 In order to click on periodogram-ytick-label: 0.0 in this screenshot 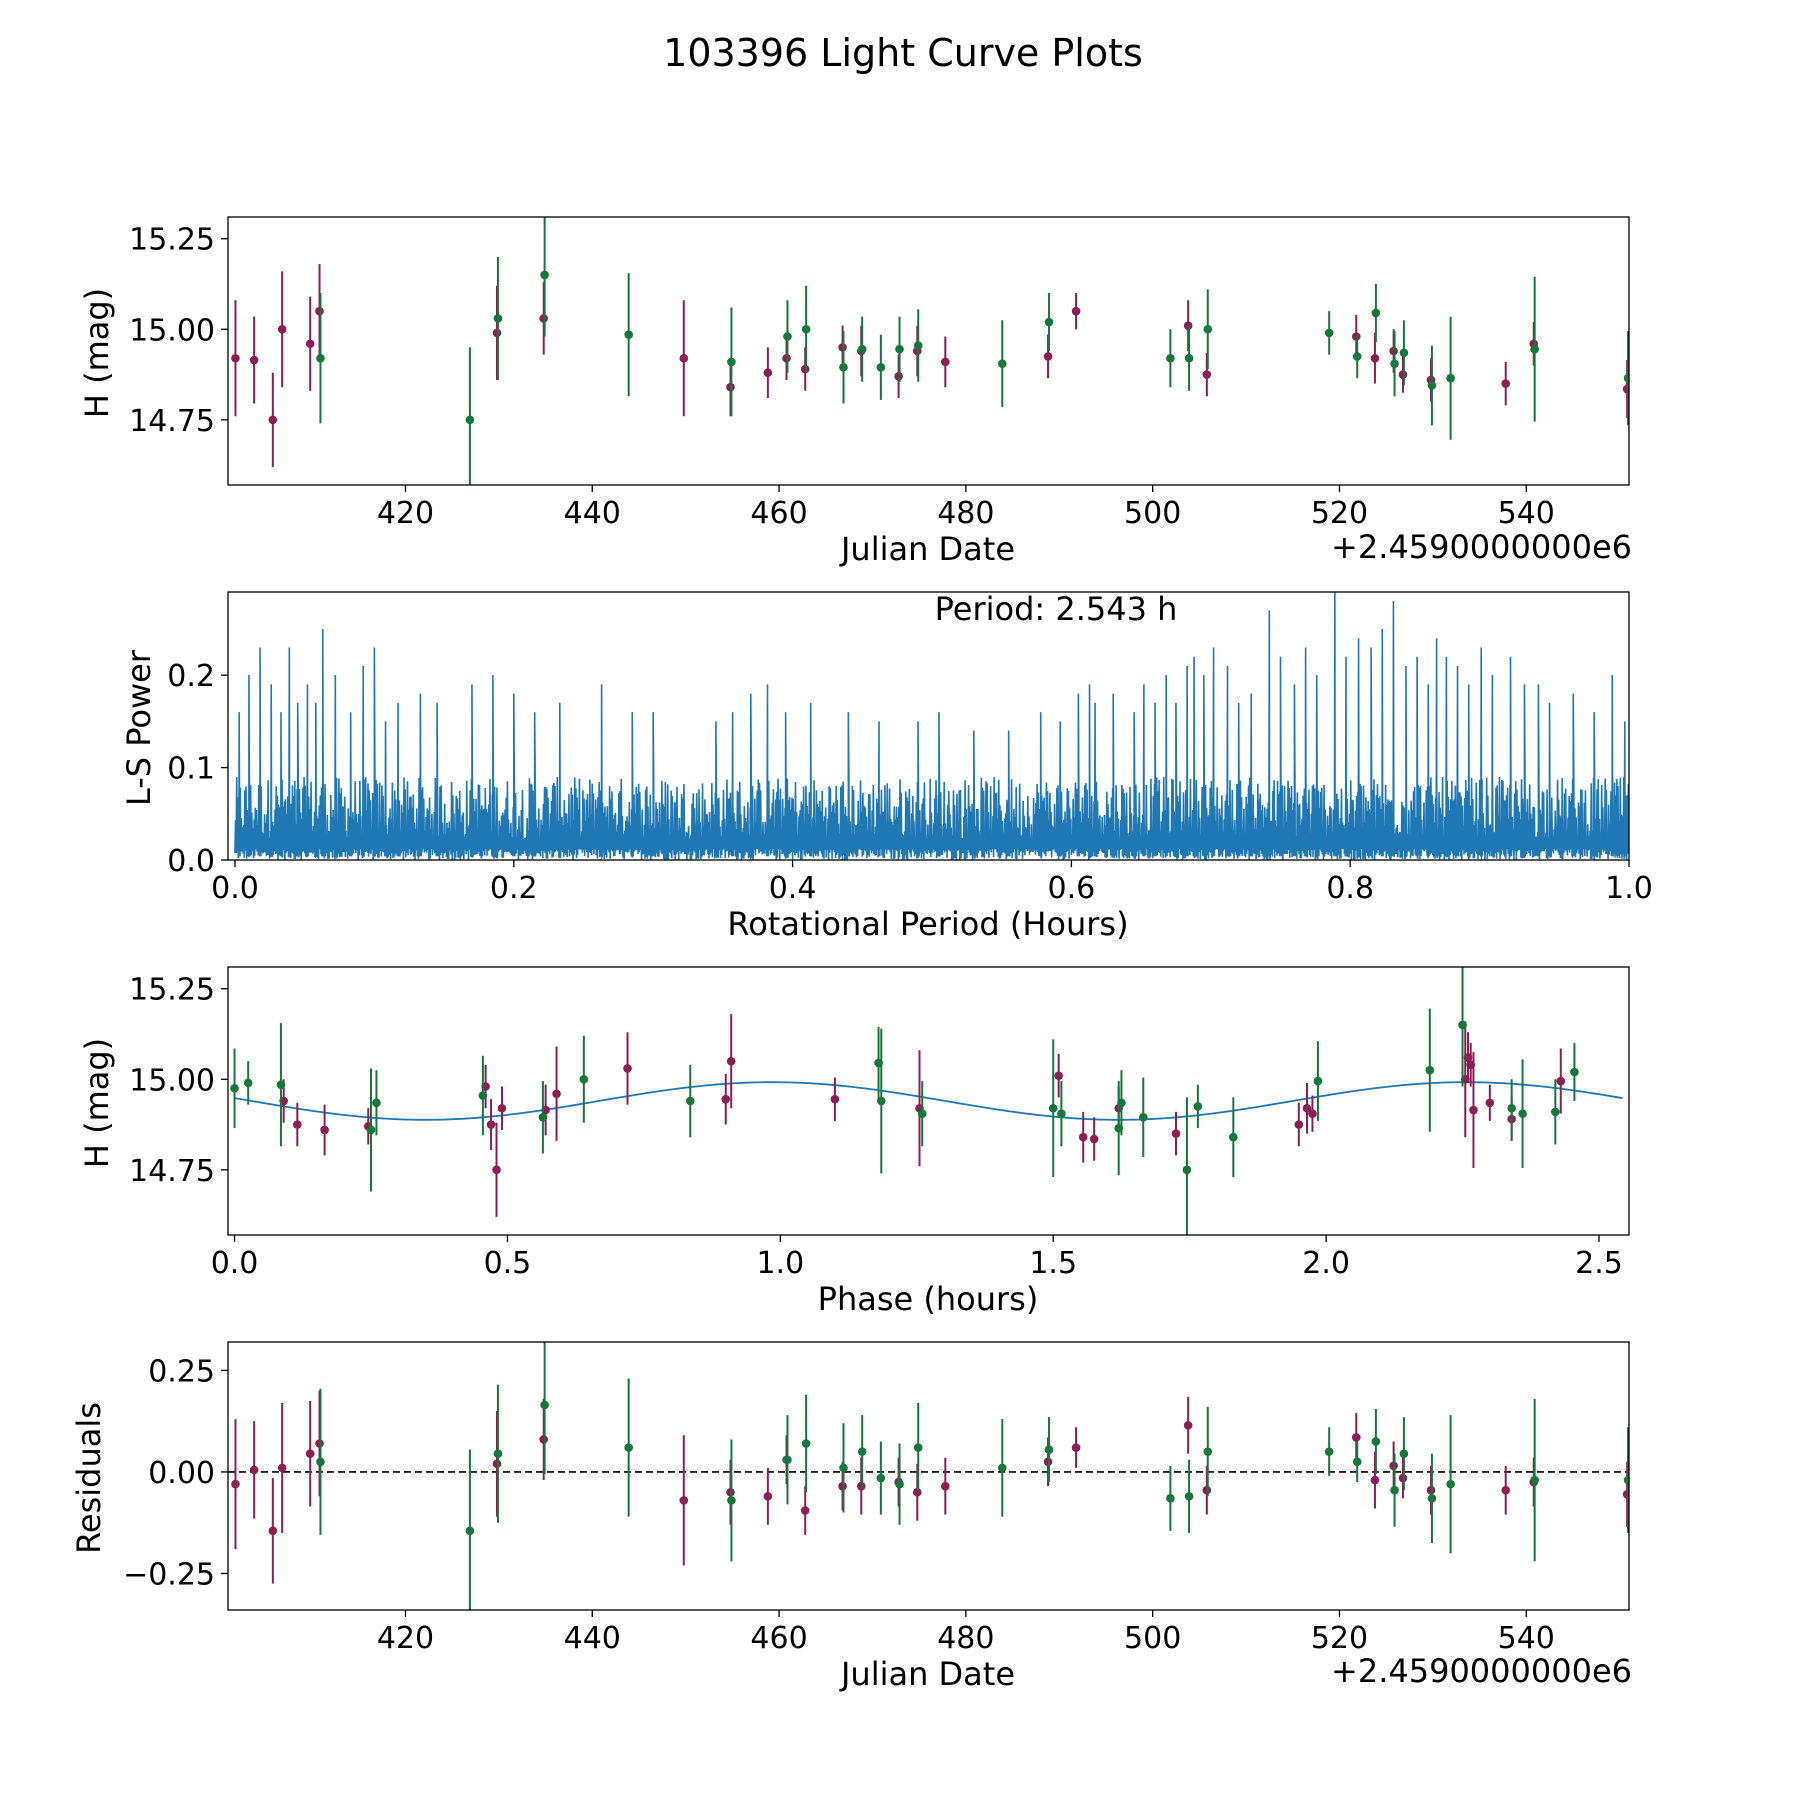, I will do `click(191, 861)`.